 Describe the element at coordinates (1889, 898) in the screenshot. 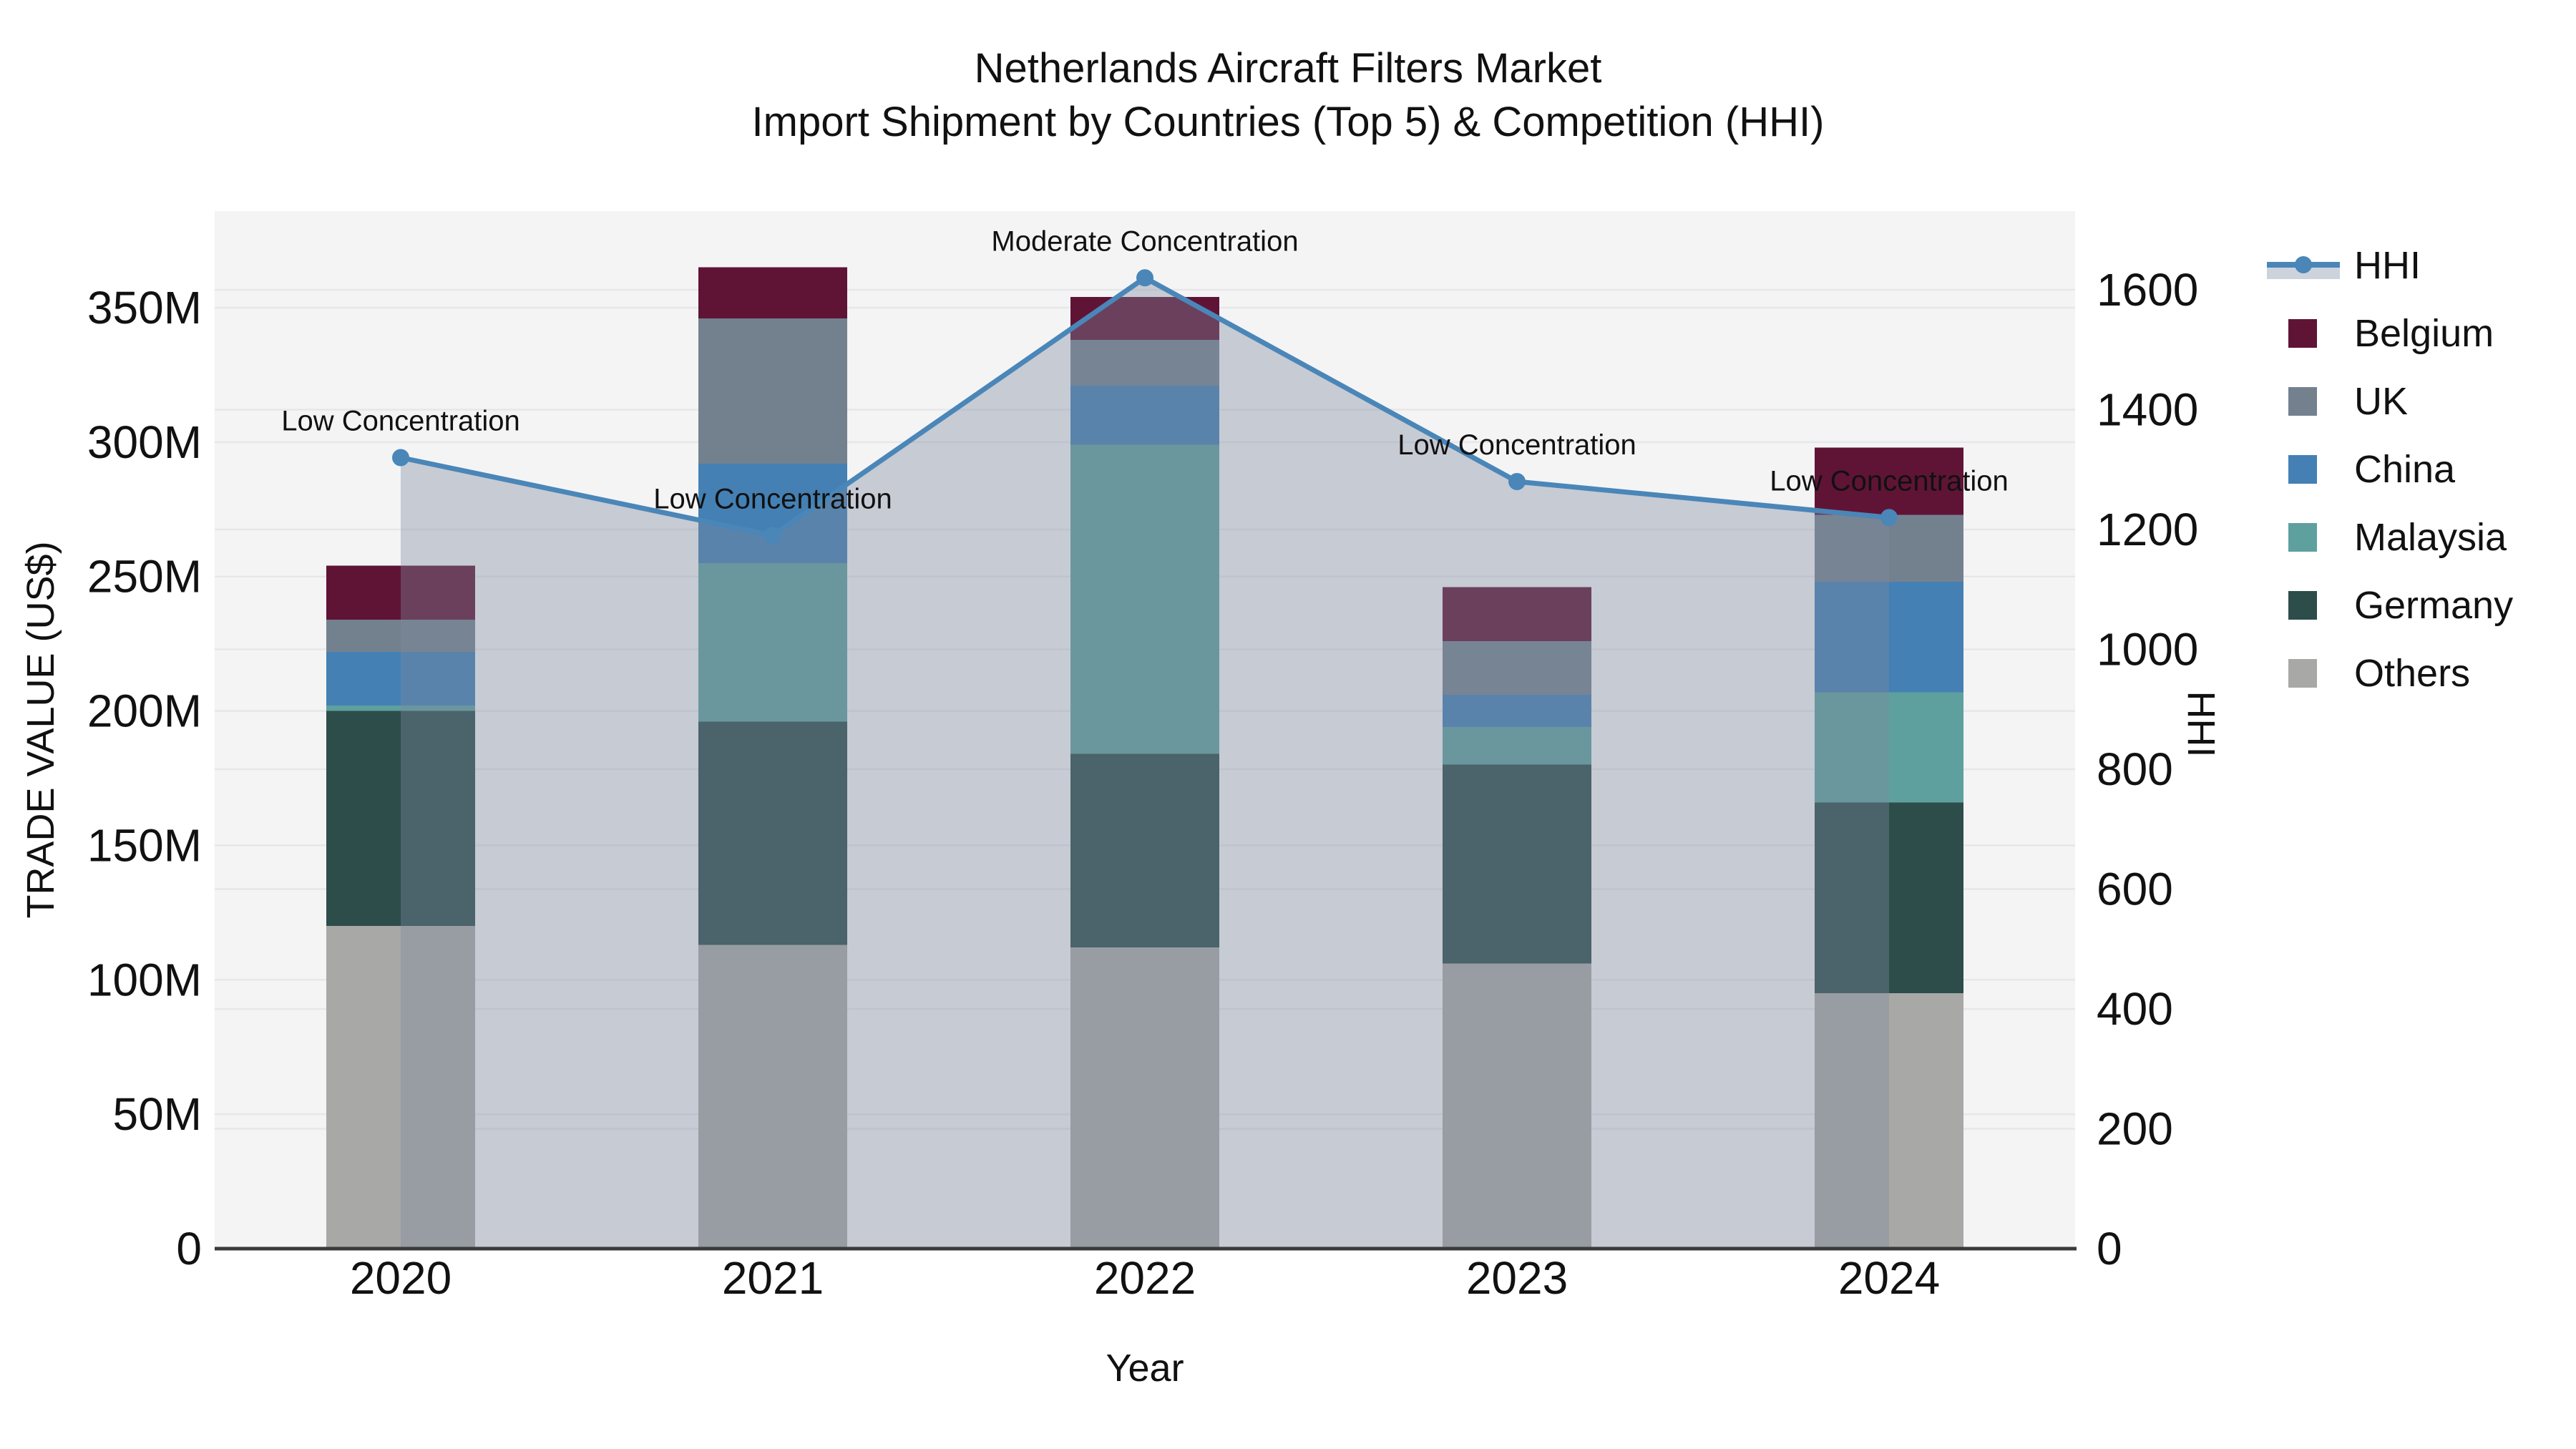

I see `bar-segment-germany-2024` at that location.